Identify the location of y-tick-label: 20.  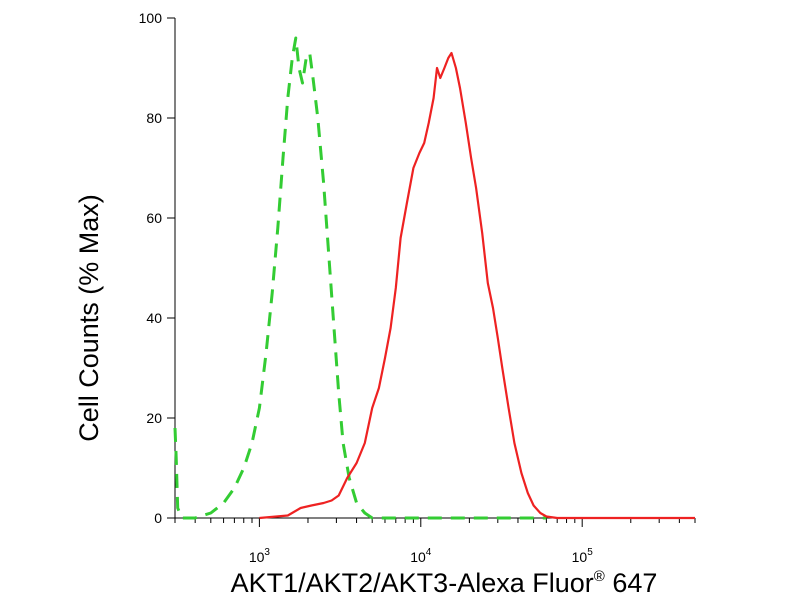
(154, 418).